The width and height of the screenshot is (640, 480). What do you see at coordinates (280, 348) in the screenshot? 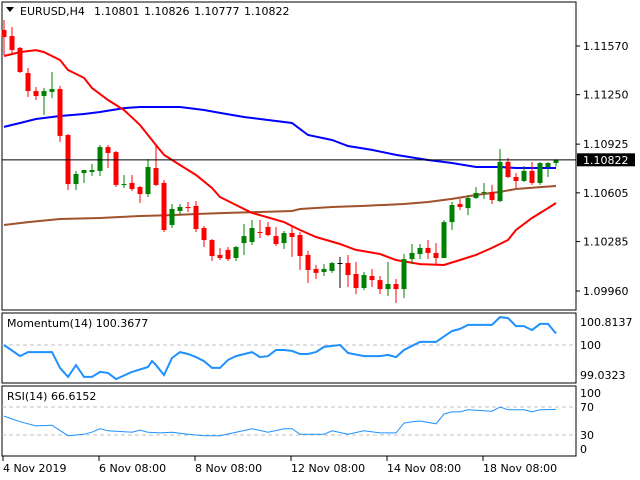
I see `momentum-line` at bounding box center [280, 348].